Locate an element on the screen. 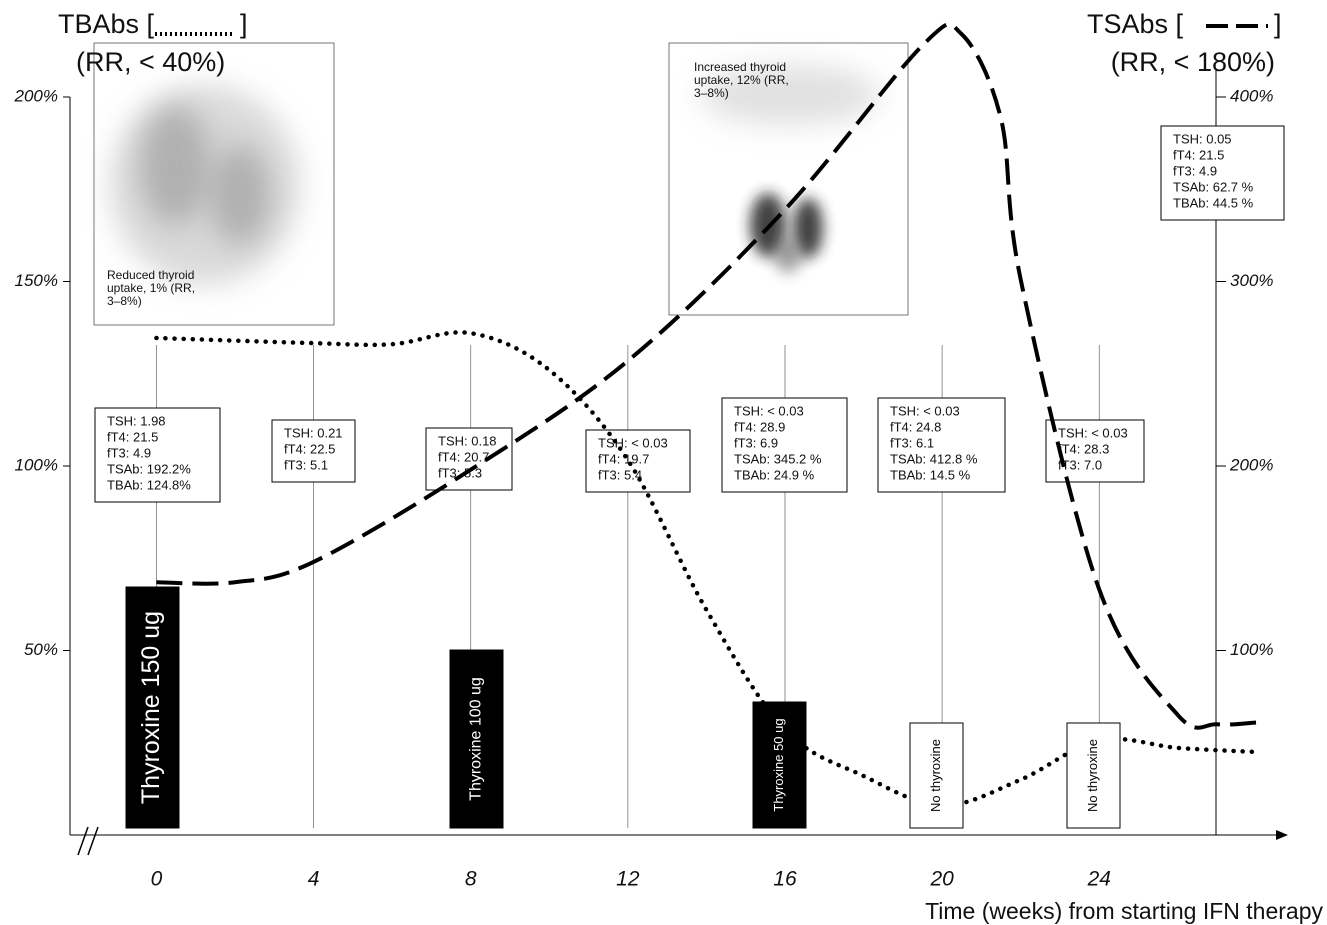  lab-value: TSH: 1.98 is located at coordinates (136, 420).